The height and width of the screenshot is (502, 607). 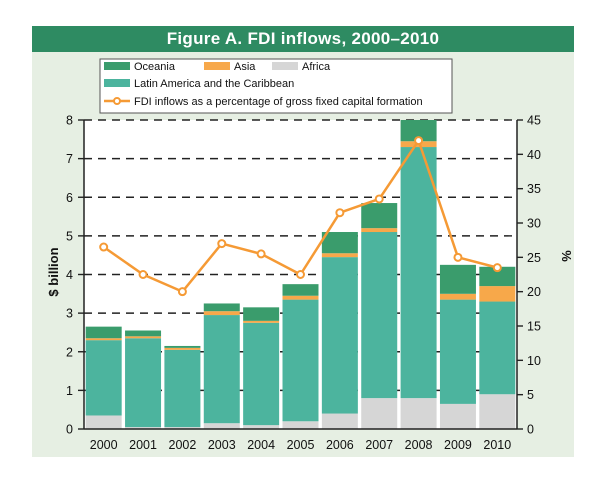 I want to click on x-tick-label: 2001, so click(x=143, y=445).